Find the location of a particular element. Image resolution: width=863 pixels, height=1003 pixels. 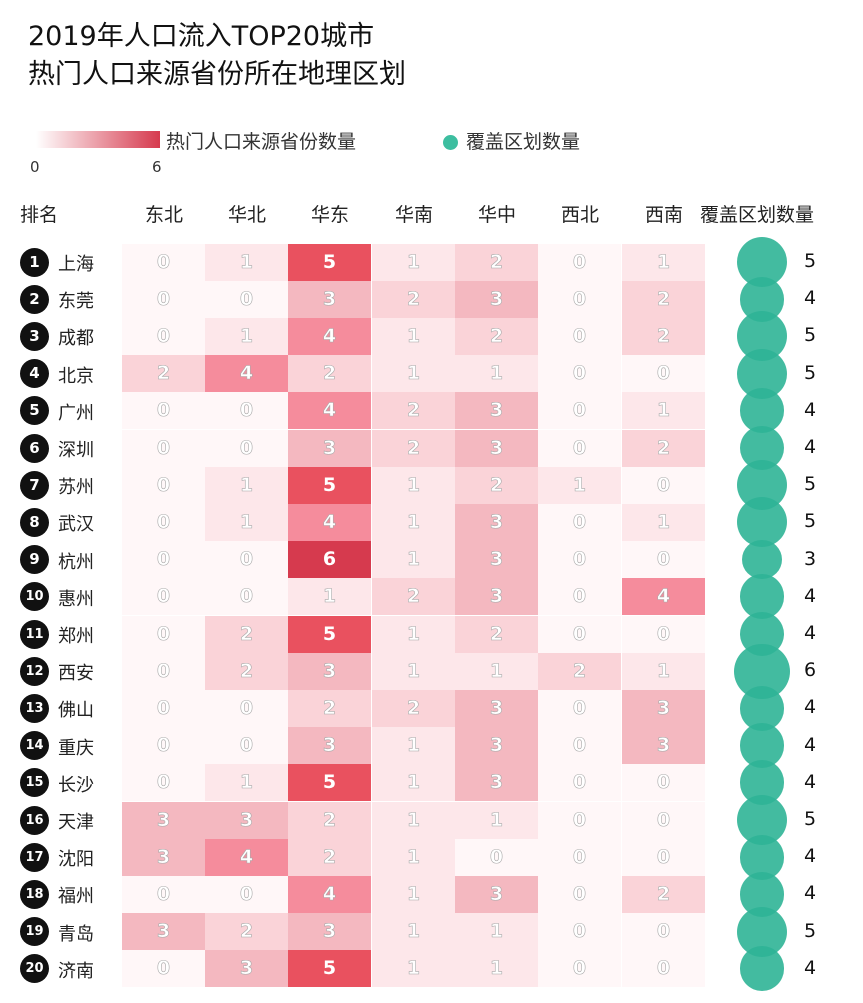

column-header: 华中 is located at coordinates (496, 215).